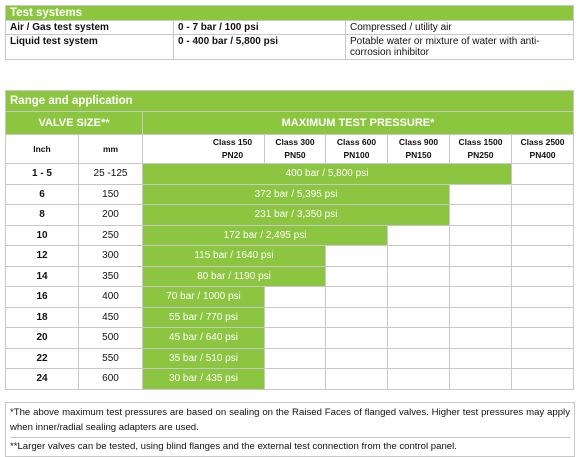 Image resolution: width=579 pixels, height=457 pixels. What do you see at coordinates (42, 149) in the screenshot?
I see `column-header: Inch` at bounding box center [42, 149].